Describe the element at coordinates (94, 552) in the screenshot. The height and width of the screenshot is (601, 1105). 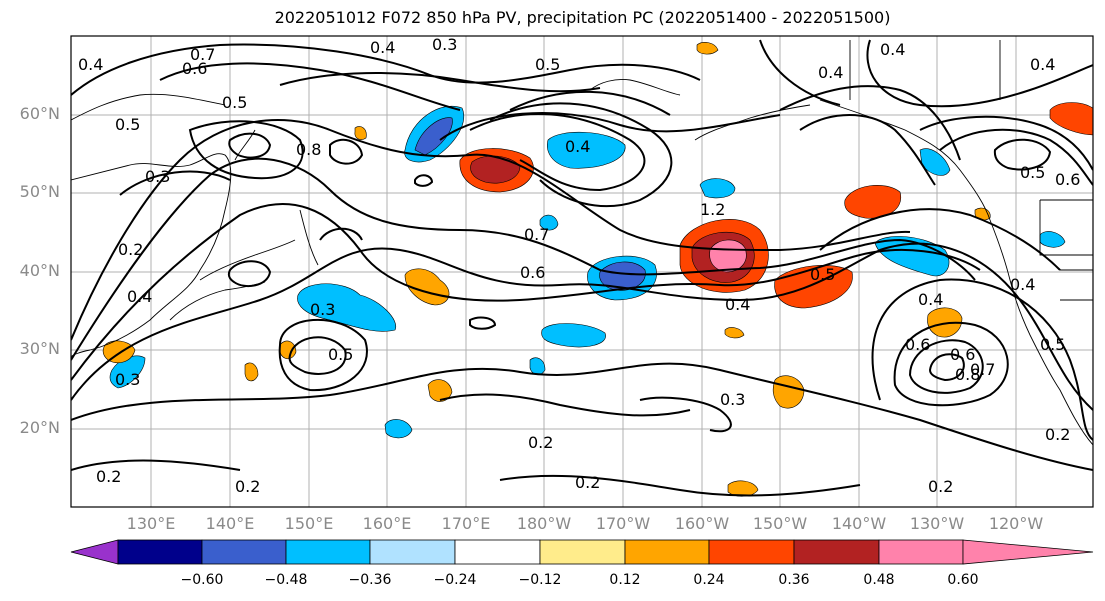
I see `colorbar-extend-min` at that location.